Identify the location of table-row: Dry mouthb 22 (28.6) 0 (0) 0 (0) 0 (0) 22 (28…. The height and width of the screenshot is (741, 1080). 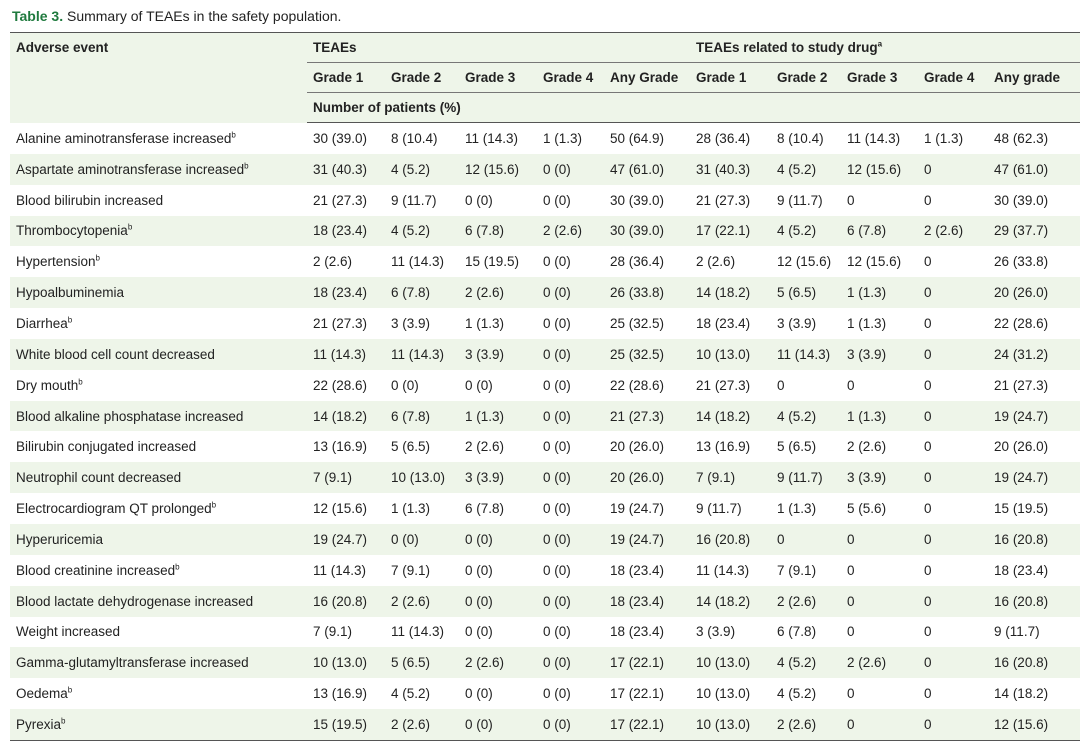
(545, 385).